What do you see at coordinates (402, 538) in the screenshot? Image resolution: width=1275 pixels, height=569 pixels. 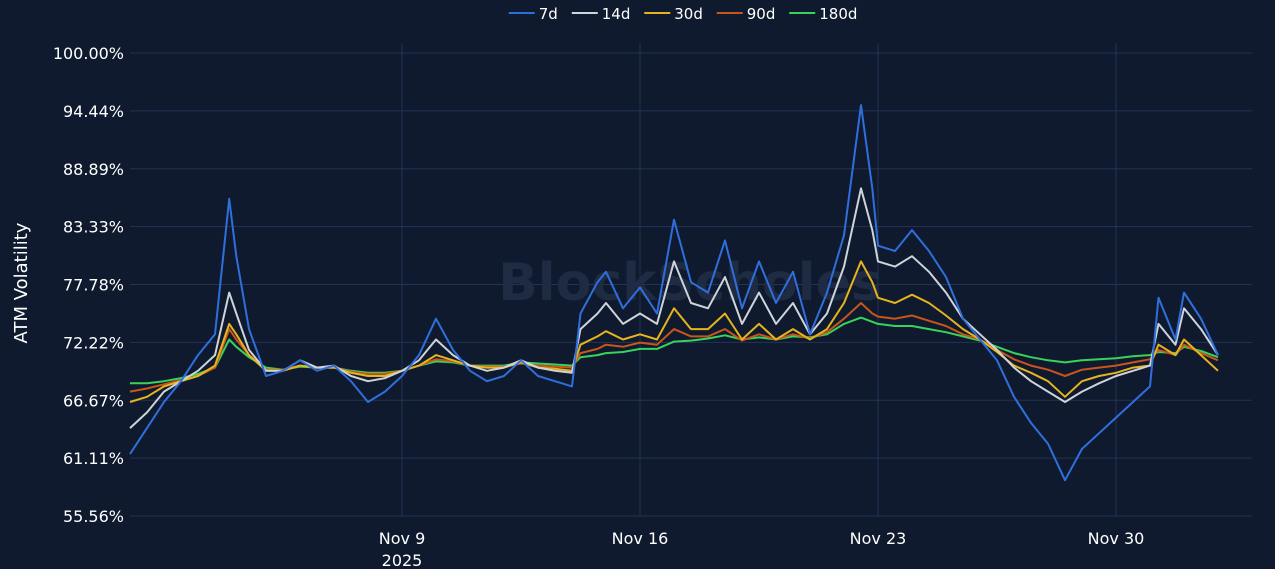 I see `x-tick-label: Nov 9` at bounding box center [402, 538].